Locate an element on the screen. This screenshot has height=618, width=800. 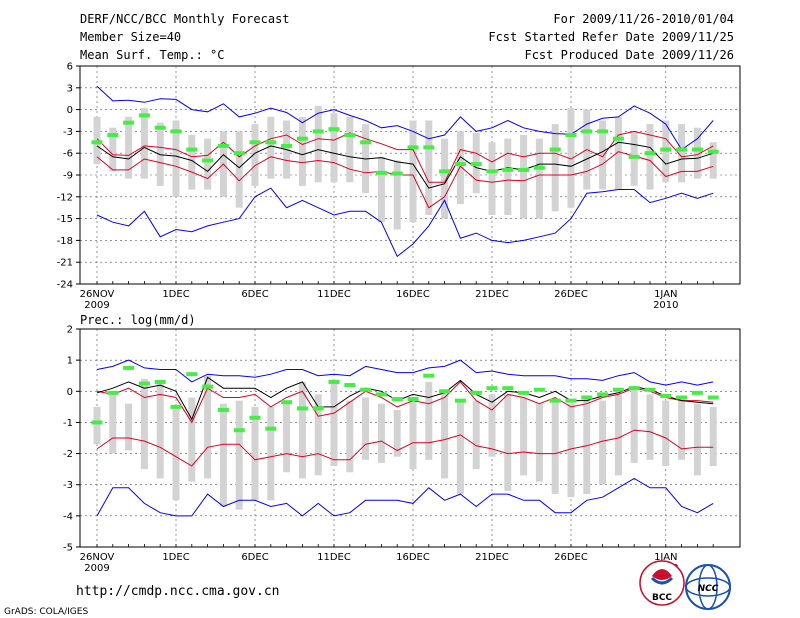
temp-xtick-label: 1DEC is located at coordinates (175, 294).